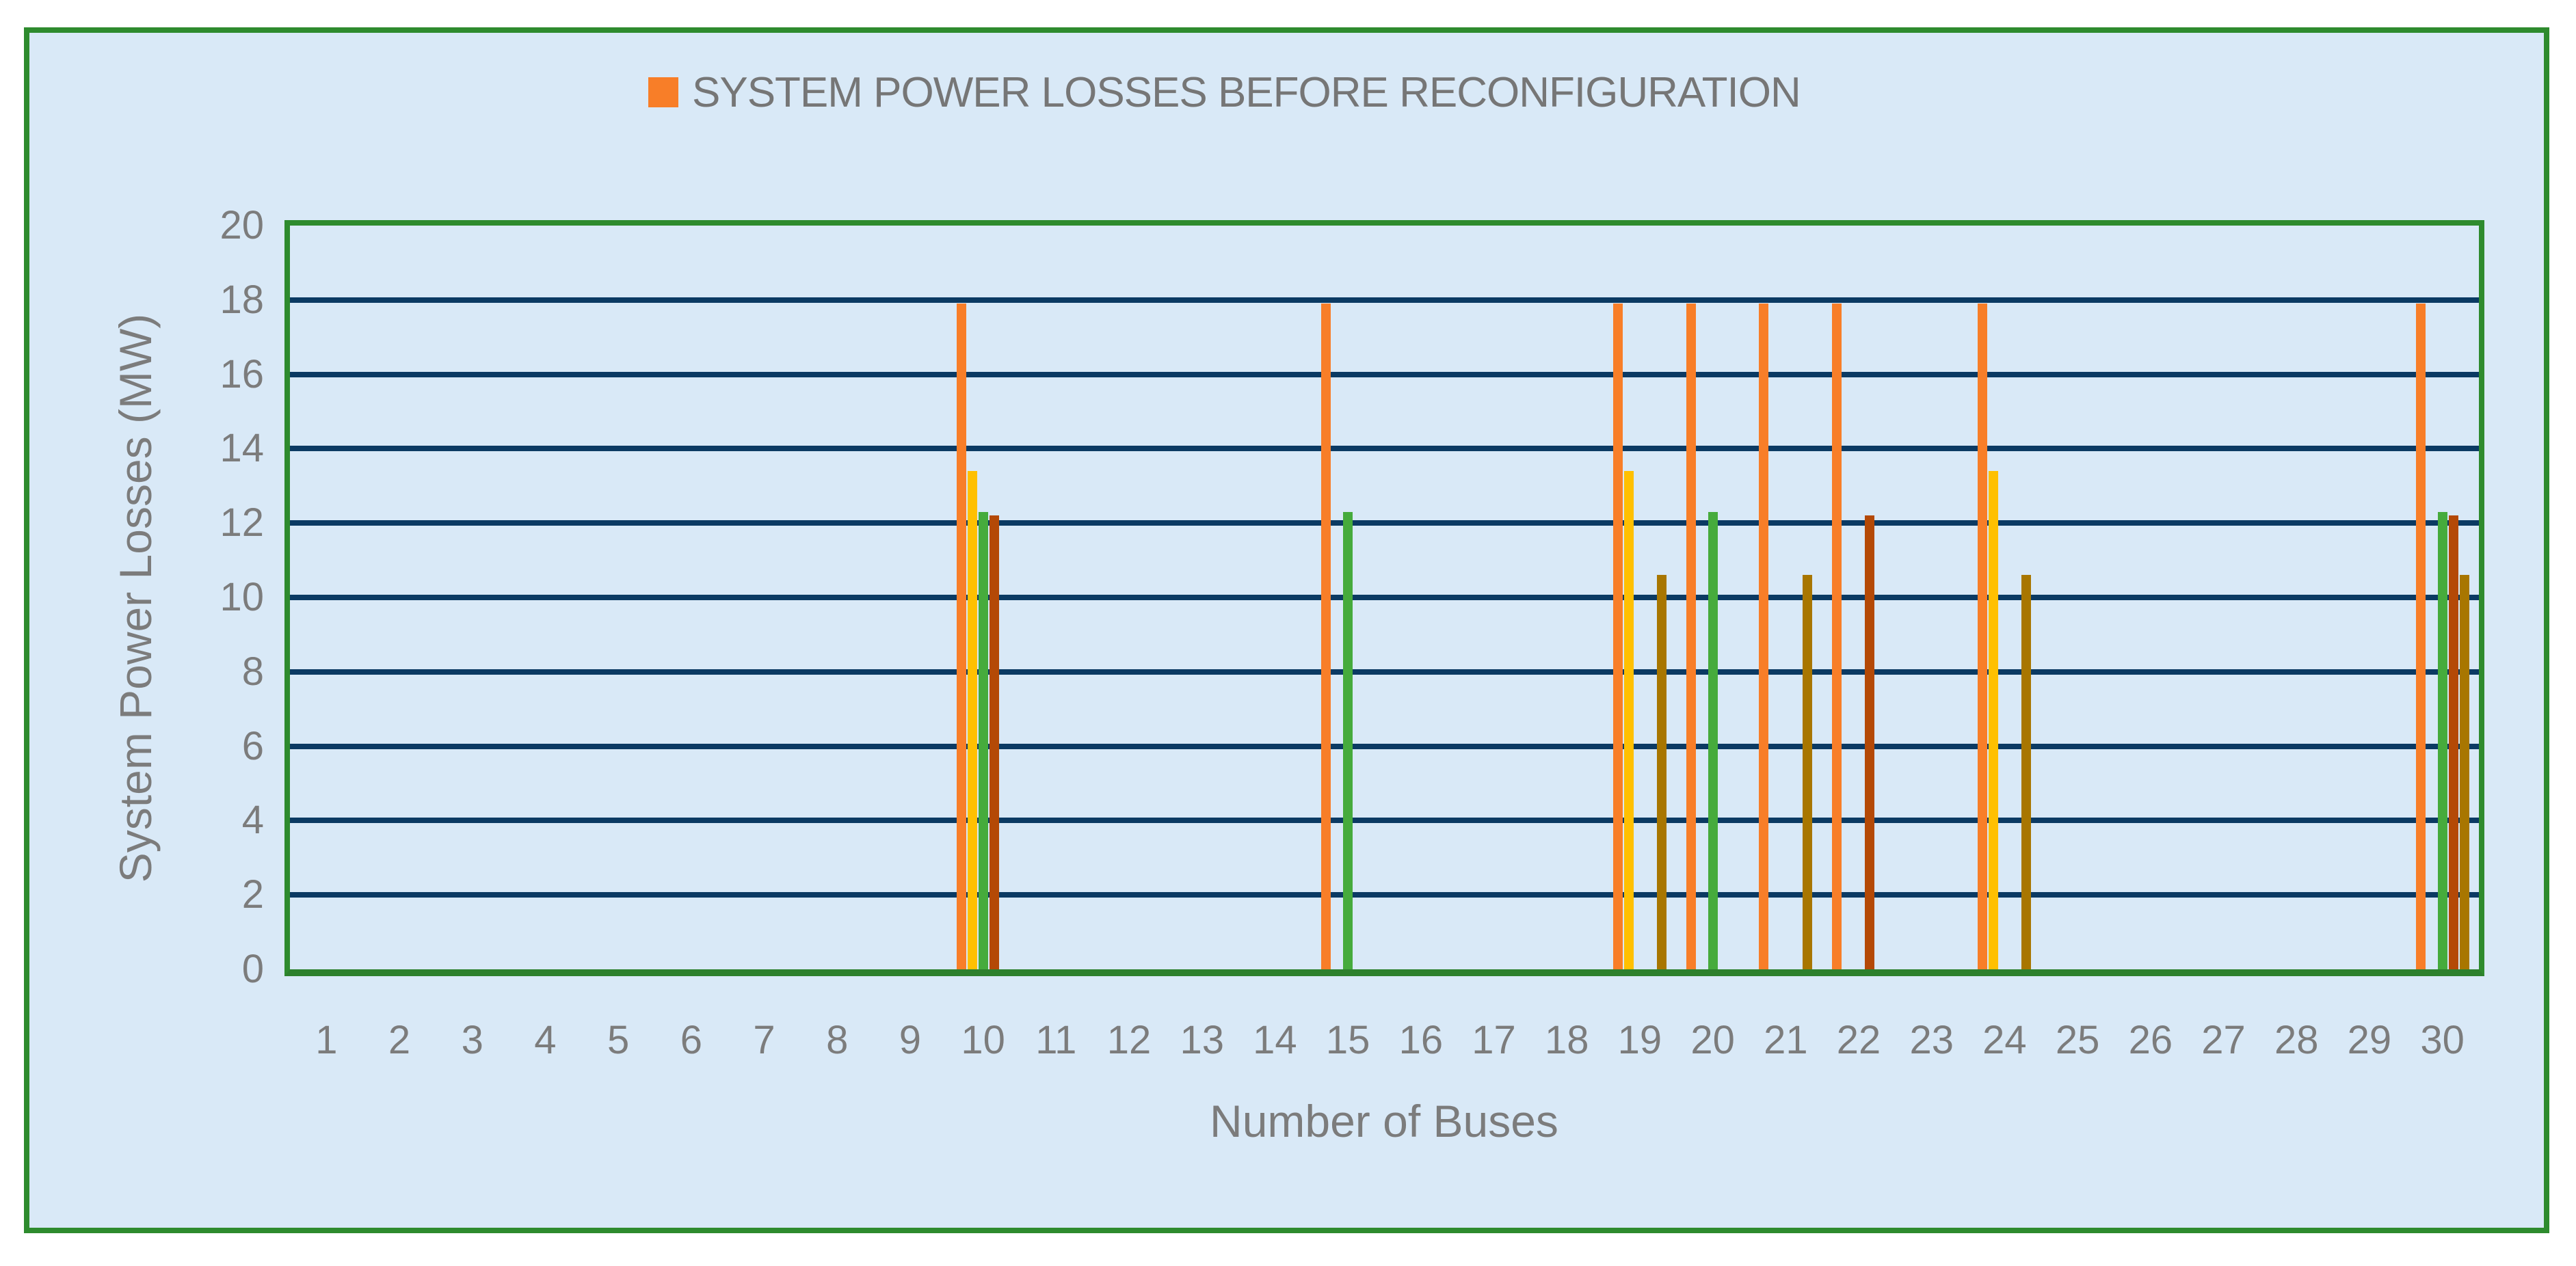 This screenshot has height=1266, width=2576. Describe the element at coordinates (472, 1040) in the screenshot. I see `x-tick-label-3: 3` at that location.